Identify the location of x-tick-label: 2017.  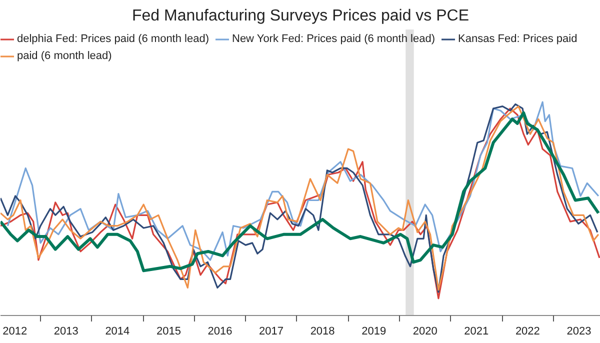
(271, 332).